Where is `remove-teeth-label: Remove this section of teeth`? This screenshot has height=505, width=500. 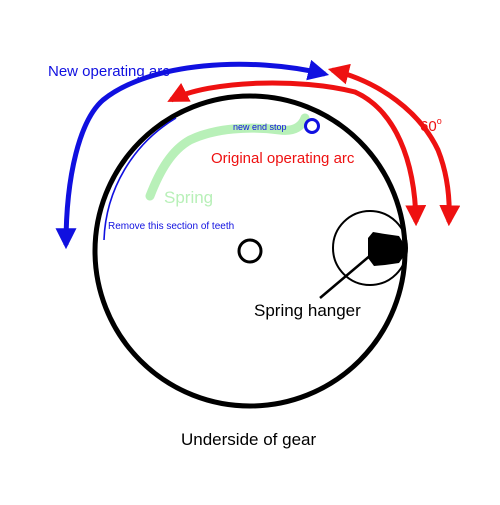
remove-teeth-label: Remove this section of teeth is located at coordinates (171, 226).